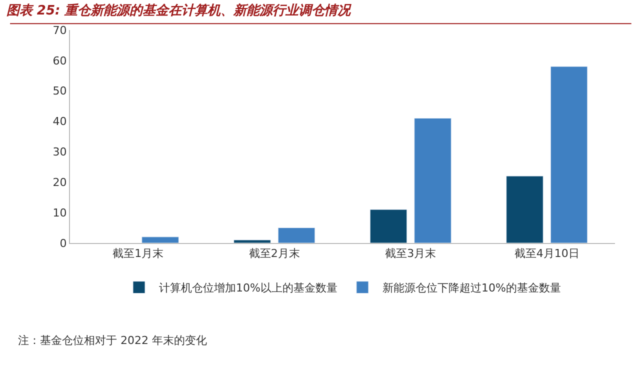  What do you see at coordinates (59, 121) in the screenshot?
I see `y-tick-label: 40` at bounding box center [59, 121].